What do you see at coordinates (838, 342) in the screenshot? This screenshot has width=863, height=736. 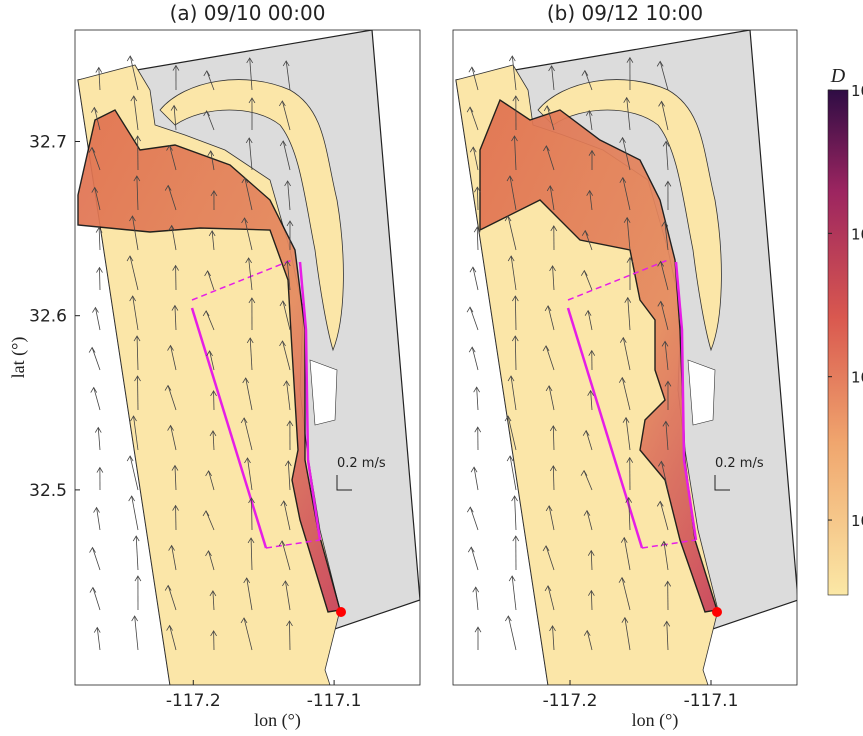 I see `colorbar` at bounding box center [838, 342].